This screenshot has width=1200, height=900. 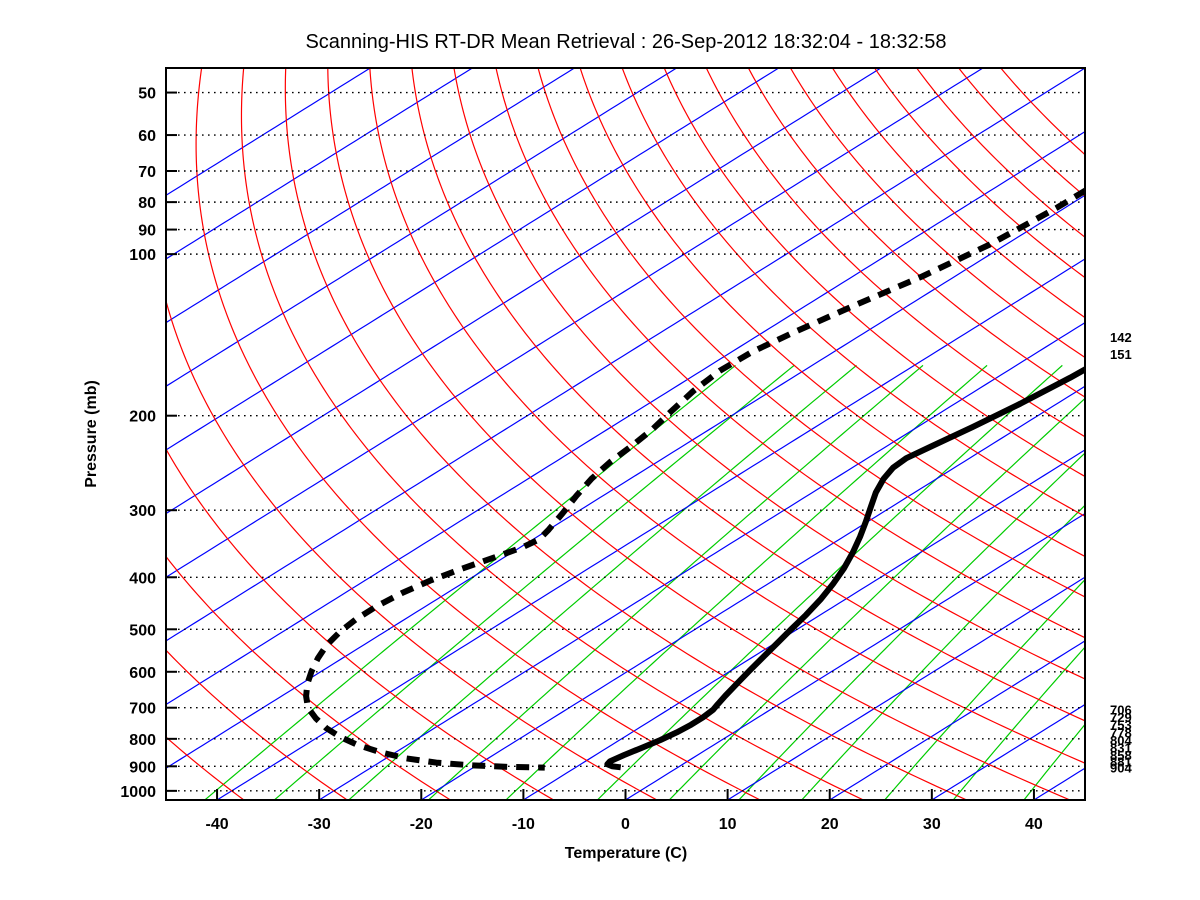 I want to click on y-axis-label: Pressure (mb), so click(x=91, y=434).